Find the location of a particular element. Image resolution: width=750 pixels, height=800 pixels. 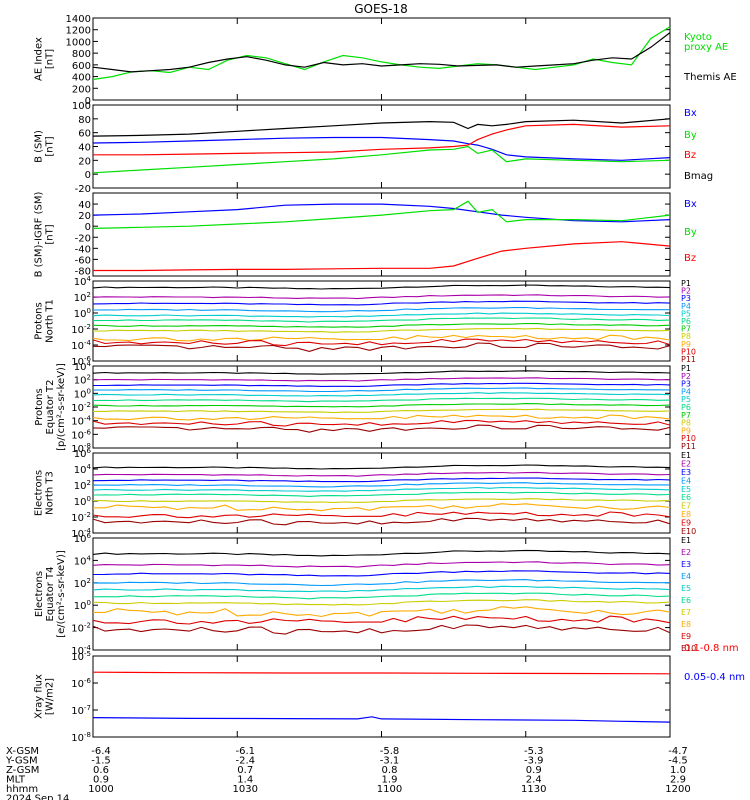

legend-entry: Kyoto is located at coordinates (698, 37).